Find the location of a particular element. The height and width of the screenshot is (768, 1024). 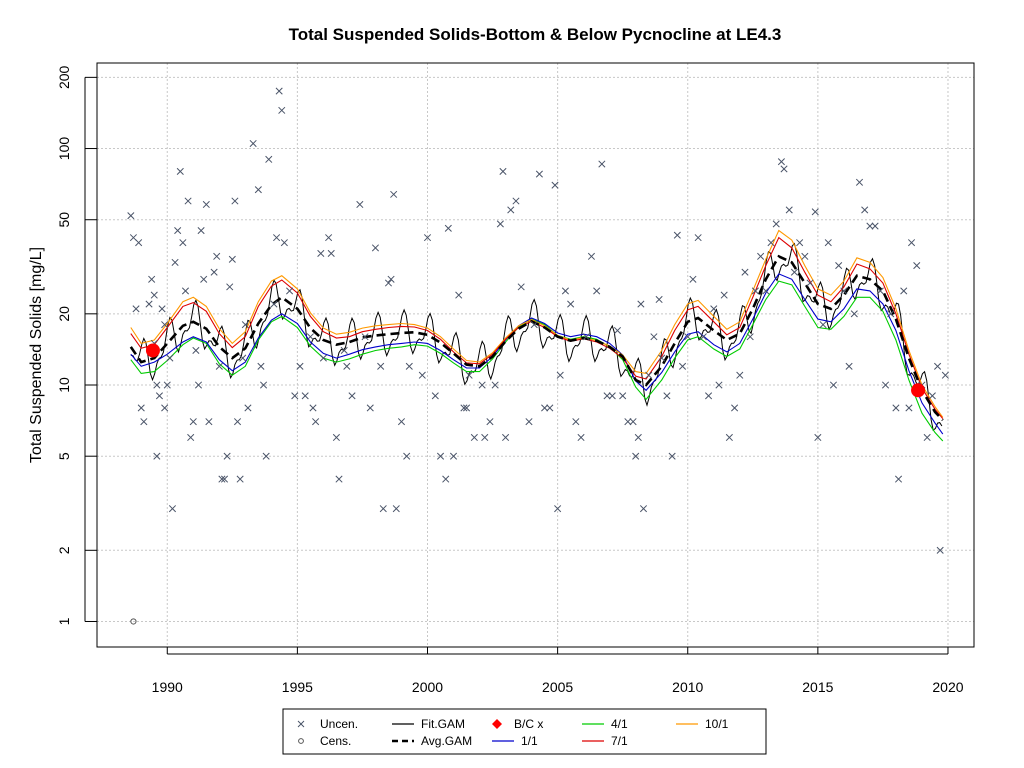

legend-item-1-1: 1/1 is located at coordinates (515, 741).